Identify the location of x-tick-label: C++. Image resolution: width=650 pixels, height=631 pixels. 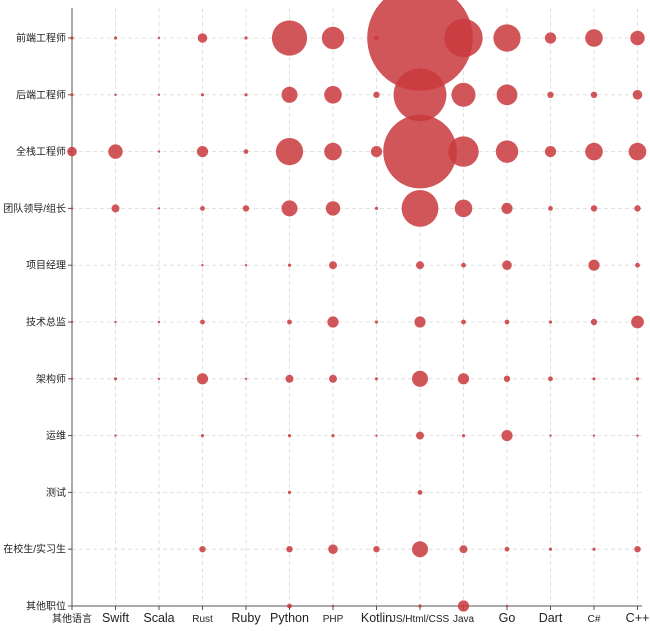
(638, 618).